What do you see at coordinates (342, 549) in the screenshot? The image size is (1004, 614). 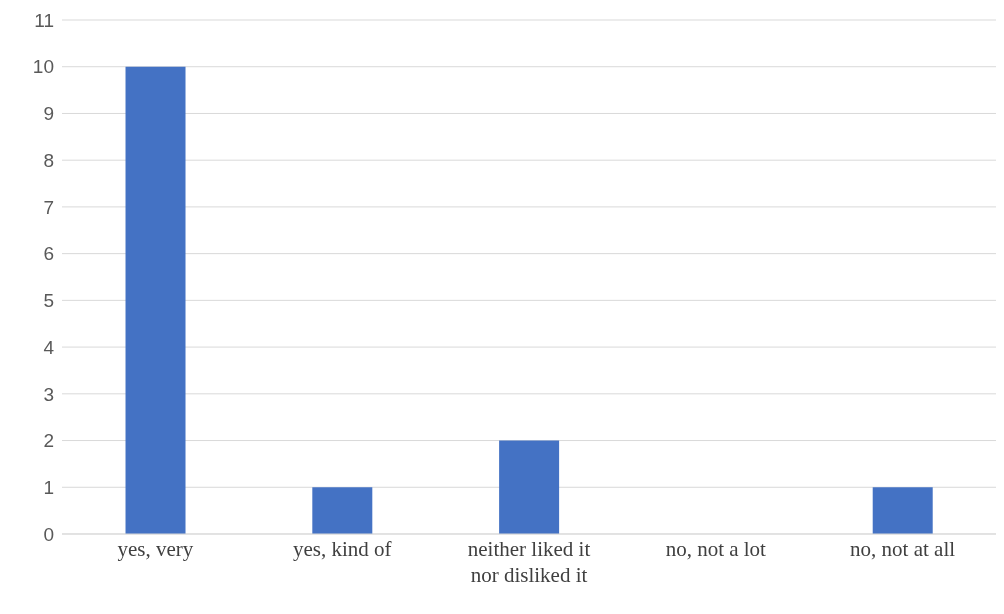 I see `x-tick-label: yes, kind of` at bounding box center [342, 549].